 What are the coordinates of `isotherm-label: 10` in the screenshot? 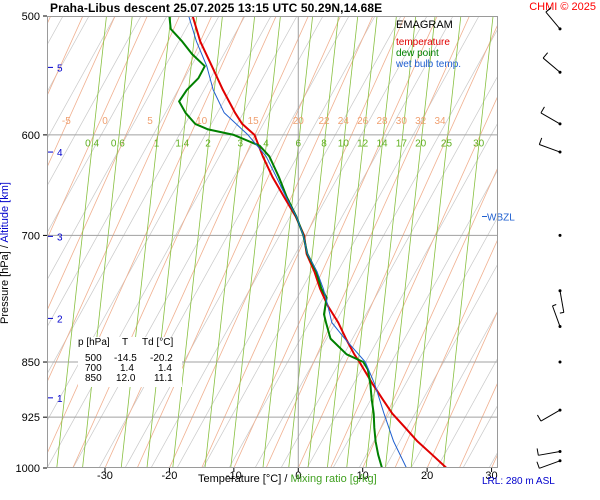 It's located at (202, 121).